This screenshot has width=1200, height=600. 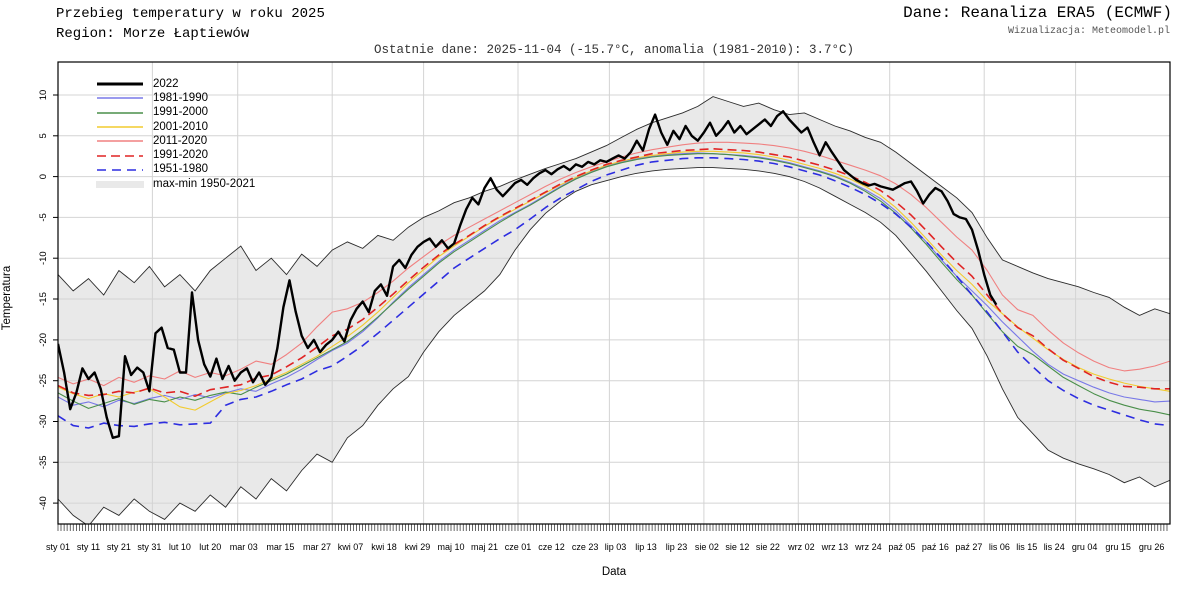 What do you see at coordinates (835, 547) in the screenshot?
I see `x-tick-label: wrz 13` at bounding box center [835, 547].